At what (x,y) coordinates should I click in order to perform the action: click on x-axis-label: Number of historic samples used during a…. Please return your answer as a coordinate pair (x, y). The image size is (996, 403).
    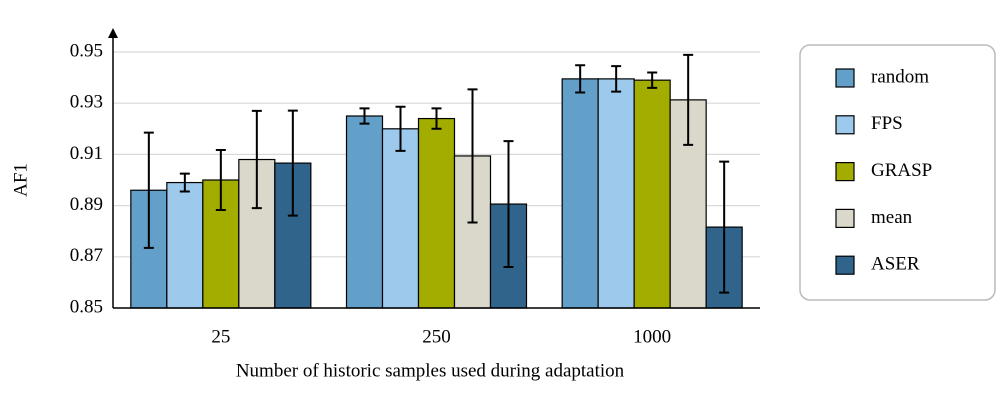
    Looking at the image, I should click on (430, 370).